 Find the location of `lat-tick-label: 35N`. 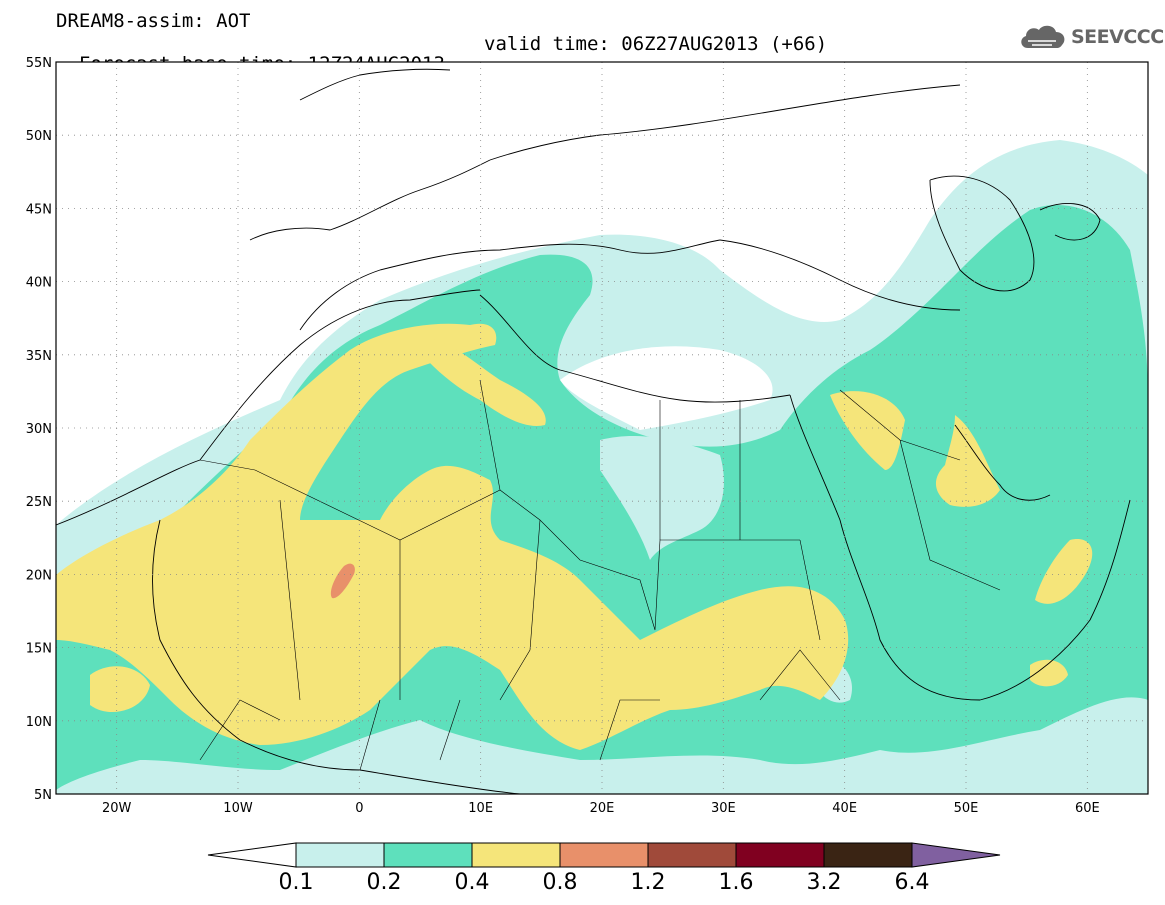

lat-tick-label: 35N is located at coordinates (39, 356).